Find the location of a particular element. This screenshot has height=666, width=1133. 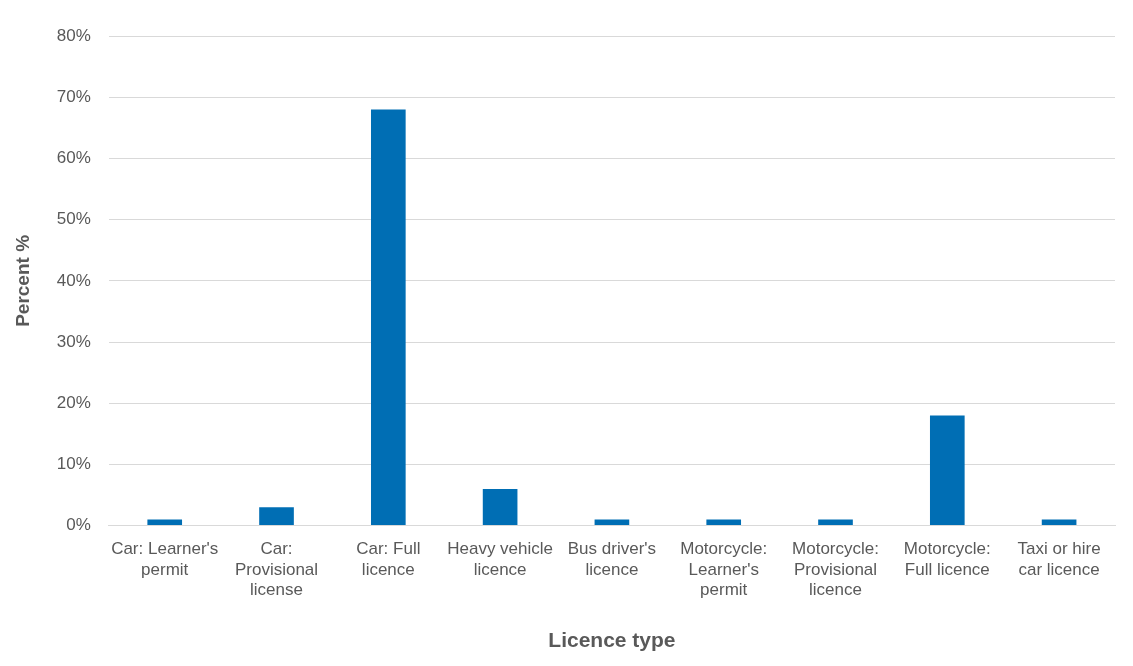

y-tick-label: 20% is located at coordinates (73, 402).